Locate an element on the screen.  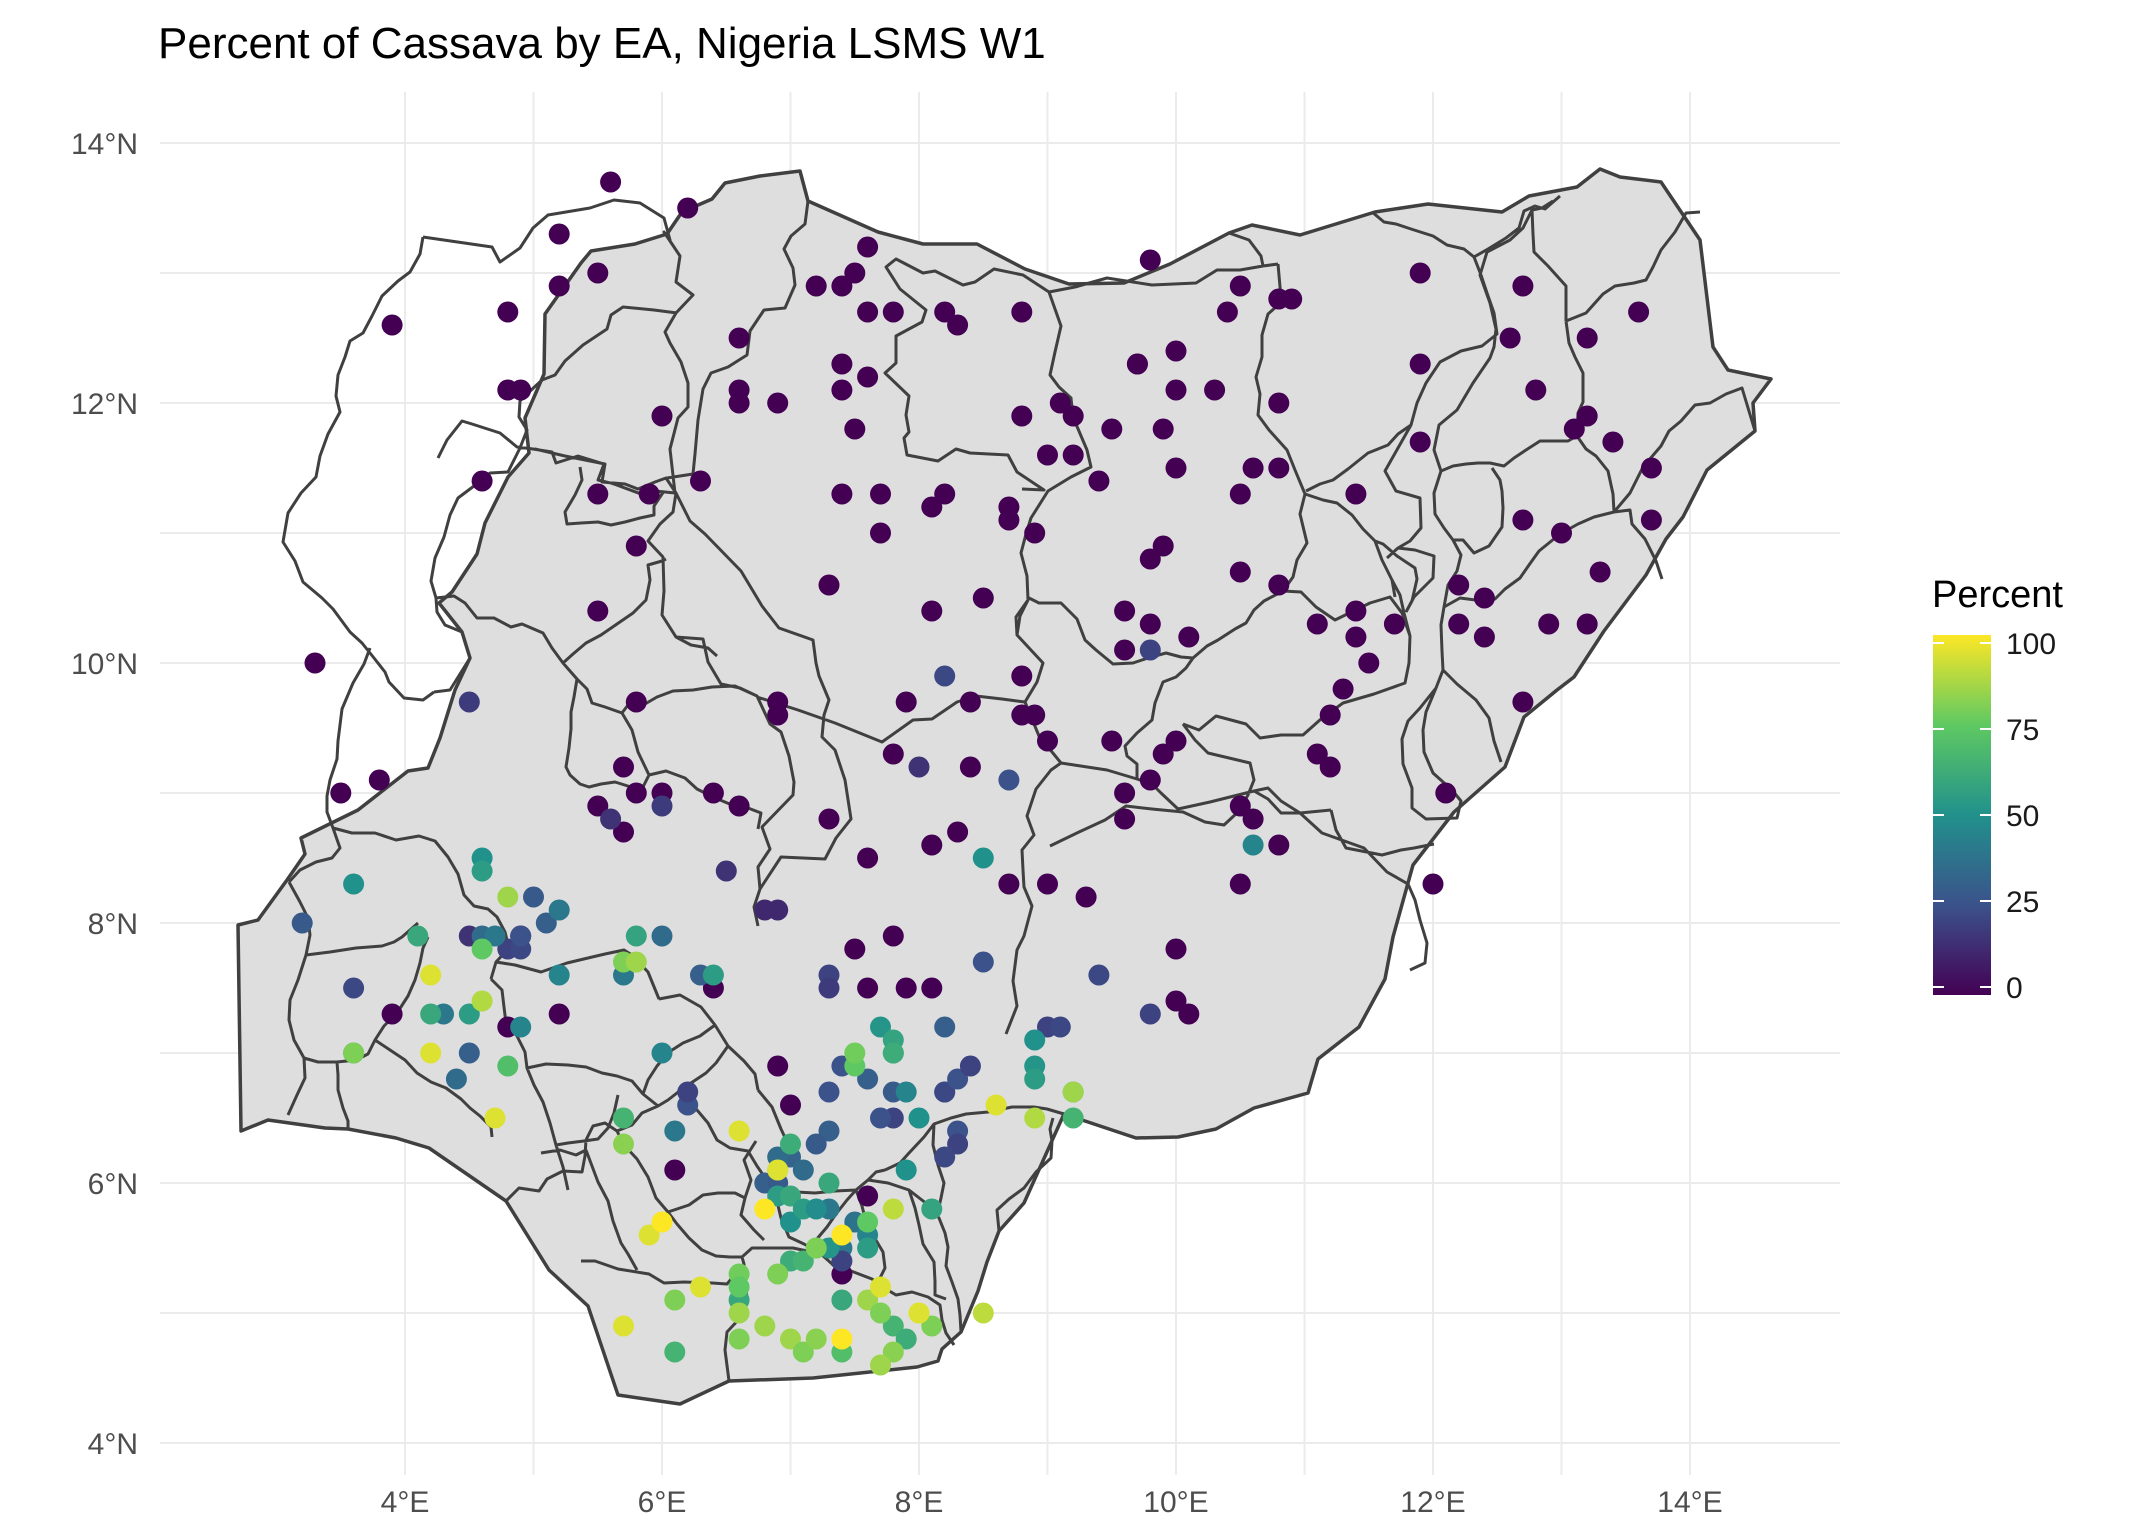
y-tick-label: 14°N is located at coordinates (104, 144).